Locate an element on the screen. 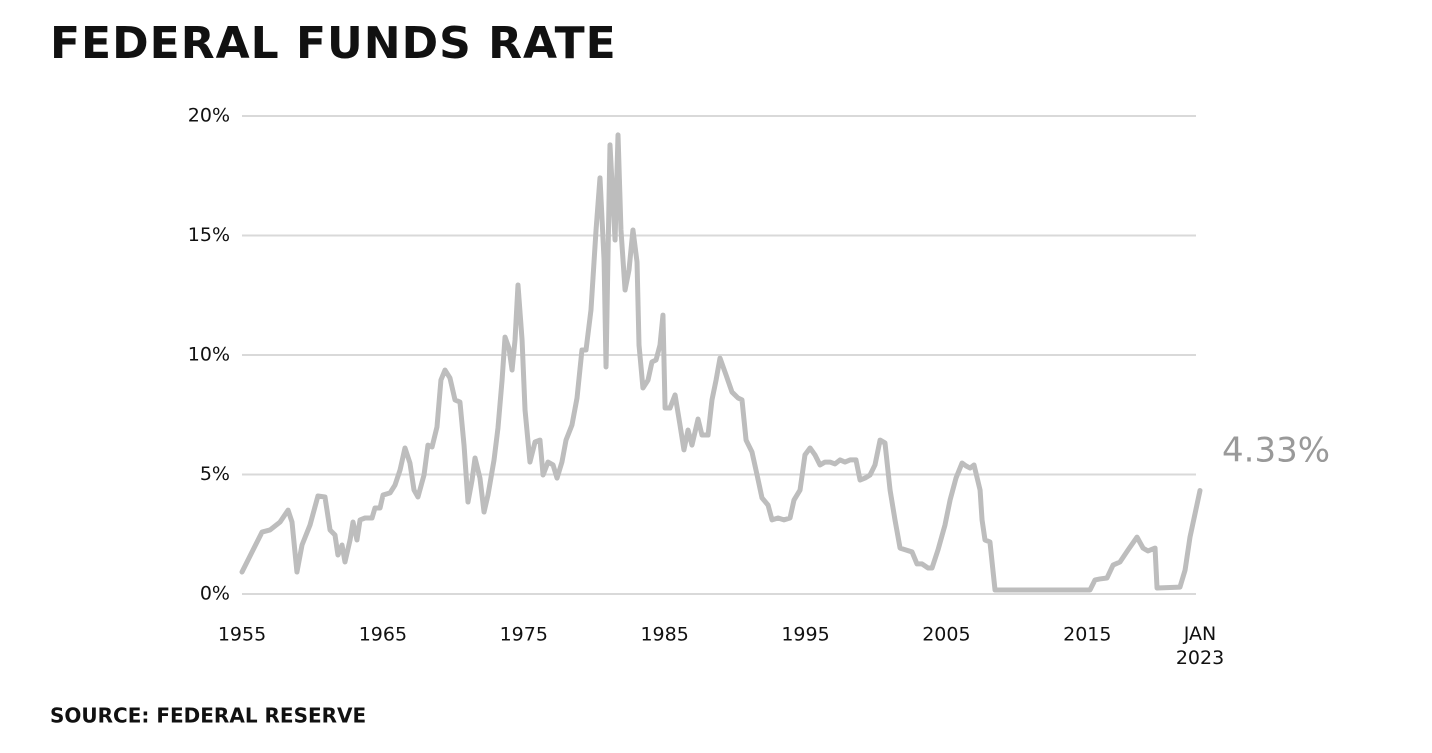 Image resolution: width=1432 pixels, height=753 pixels. x-tick-label: 1955 is located at coordinates (242, 635).